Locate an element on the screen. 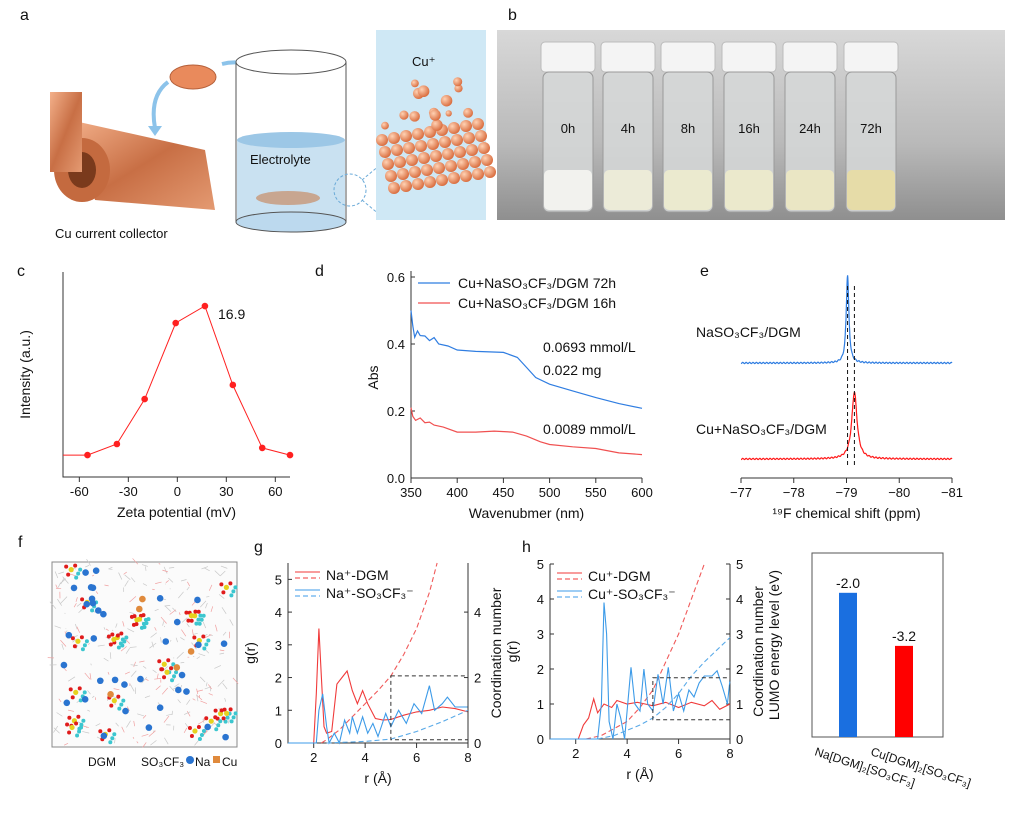 The width and height of the screenshot is (1020, 815). x-tick-label: 8 is located at coordinates (729, 753).